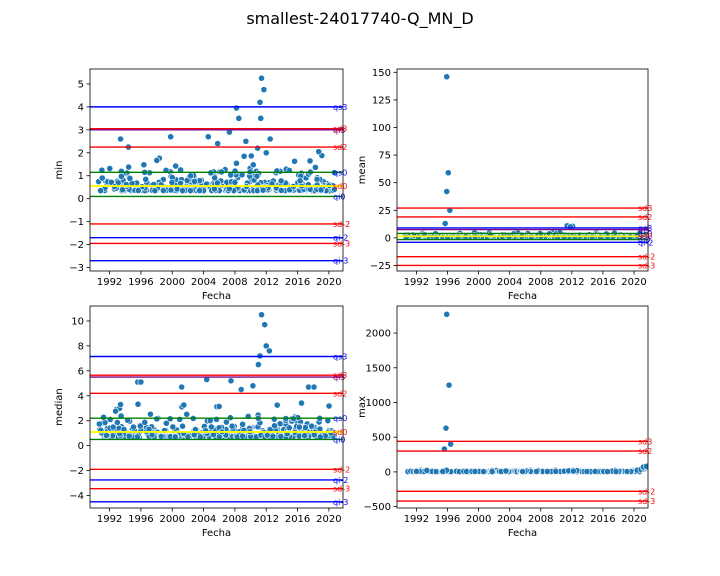 This screenshot has width=720, height=576. I want to click on y-tick-label: 100, so click(381, 128).